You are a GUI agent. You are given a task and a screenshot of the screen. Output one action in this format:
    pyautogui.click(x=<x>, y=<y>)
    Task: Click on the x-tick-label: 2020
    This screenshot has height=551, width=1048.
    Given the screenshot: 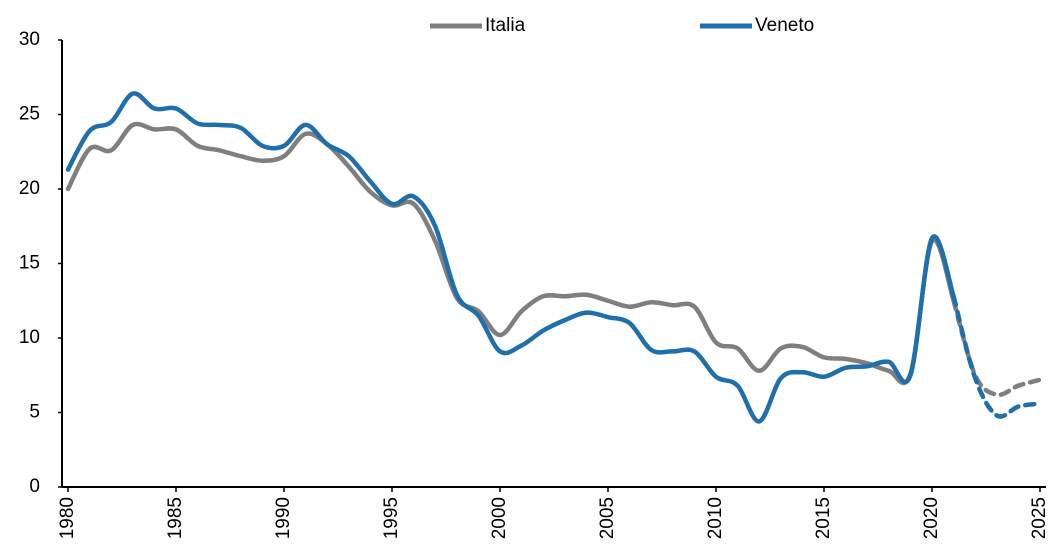 What is the action you would take?
    pyautogui.click(x=931, y=518)
    